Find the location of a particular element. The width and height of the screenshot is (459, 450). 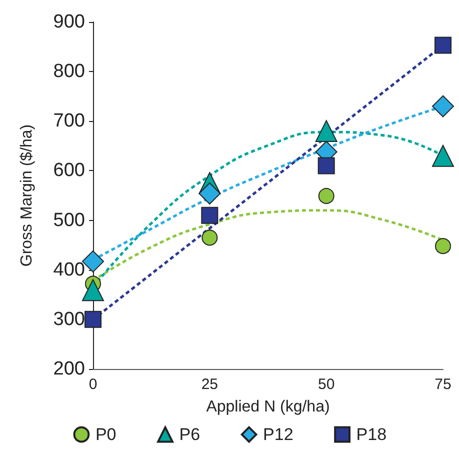

legend-label: P18 is located at coordinates (371, 434).